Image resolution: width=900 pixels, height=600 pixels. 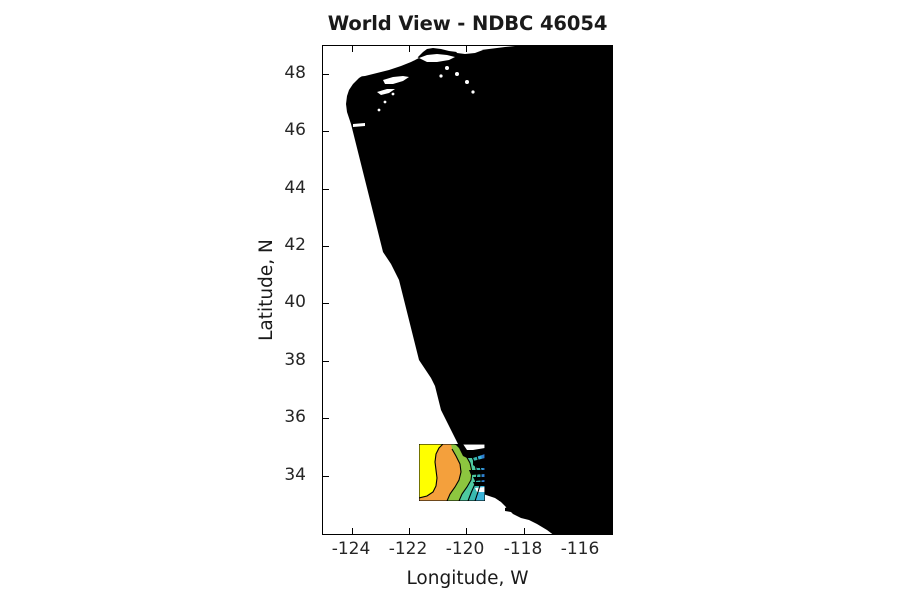 What do you see at coordinates (523, 549) in the screenshot?
I see `xtick-label-m118: -118` at bounding box center [523, 549].